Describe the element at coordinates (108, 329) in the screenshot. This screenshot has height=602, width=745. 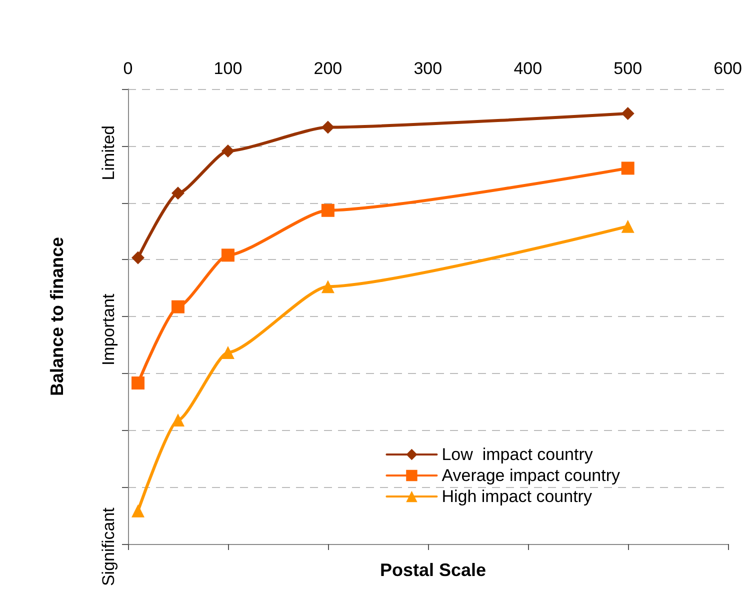
I see `text: Important` at that location.